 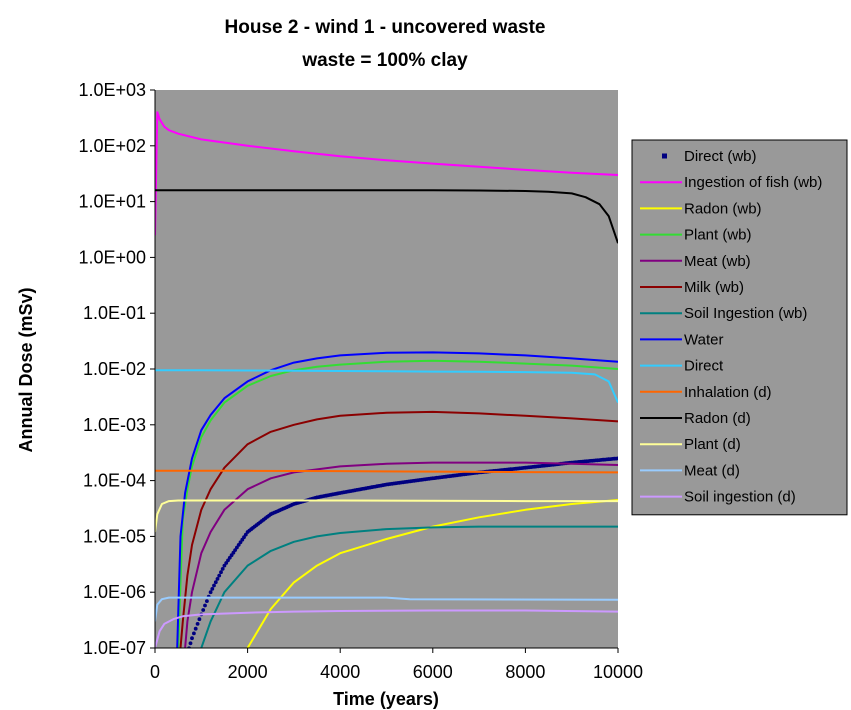 What do you see at coordinates (114, 313) in the screenshot?
I see `y-tick-label: 1.0E-01` at bounding box center [114, 313].